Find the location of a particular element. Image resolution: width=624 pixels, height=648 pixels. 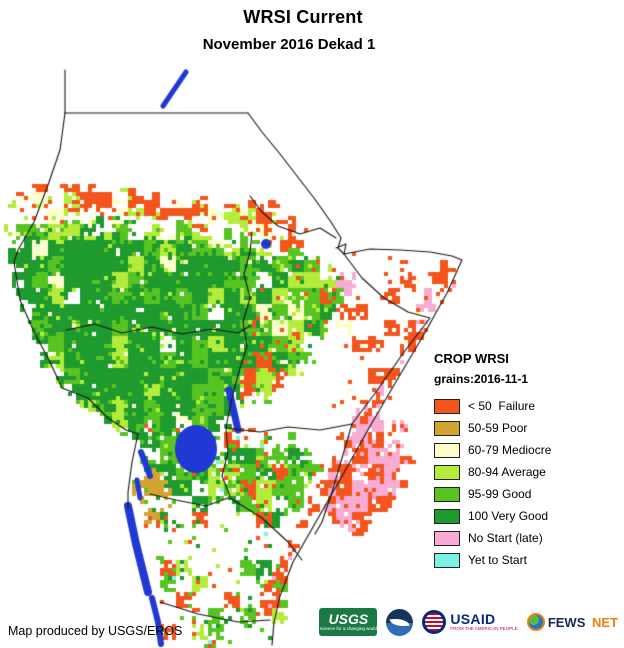

legend-label: 60-79 Mediocre is located at coordinates (510, 450).